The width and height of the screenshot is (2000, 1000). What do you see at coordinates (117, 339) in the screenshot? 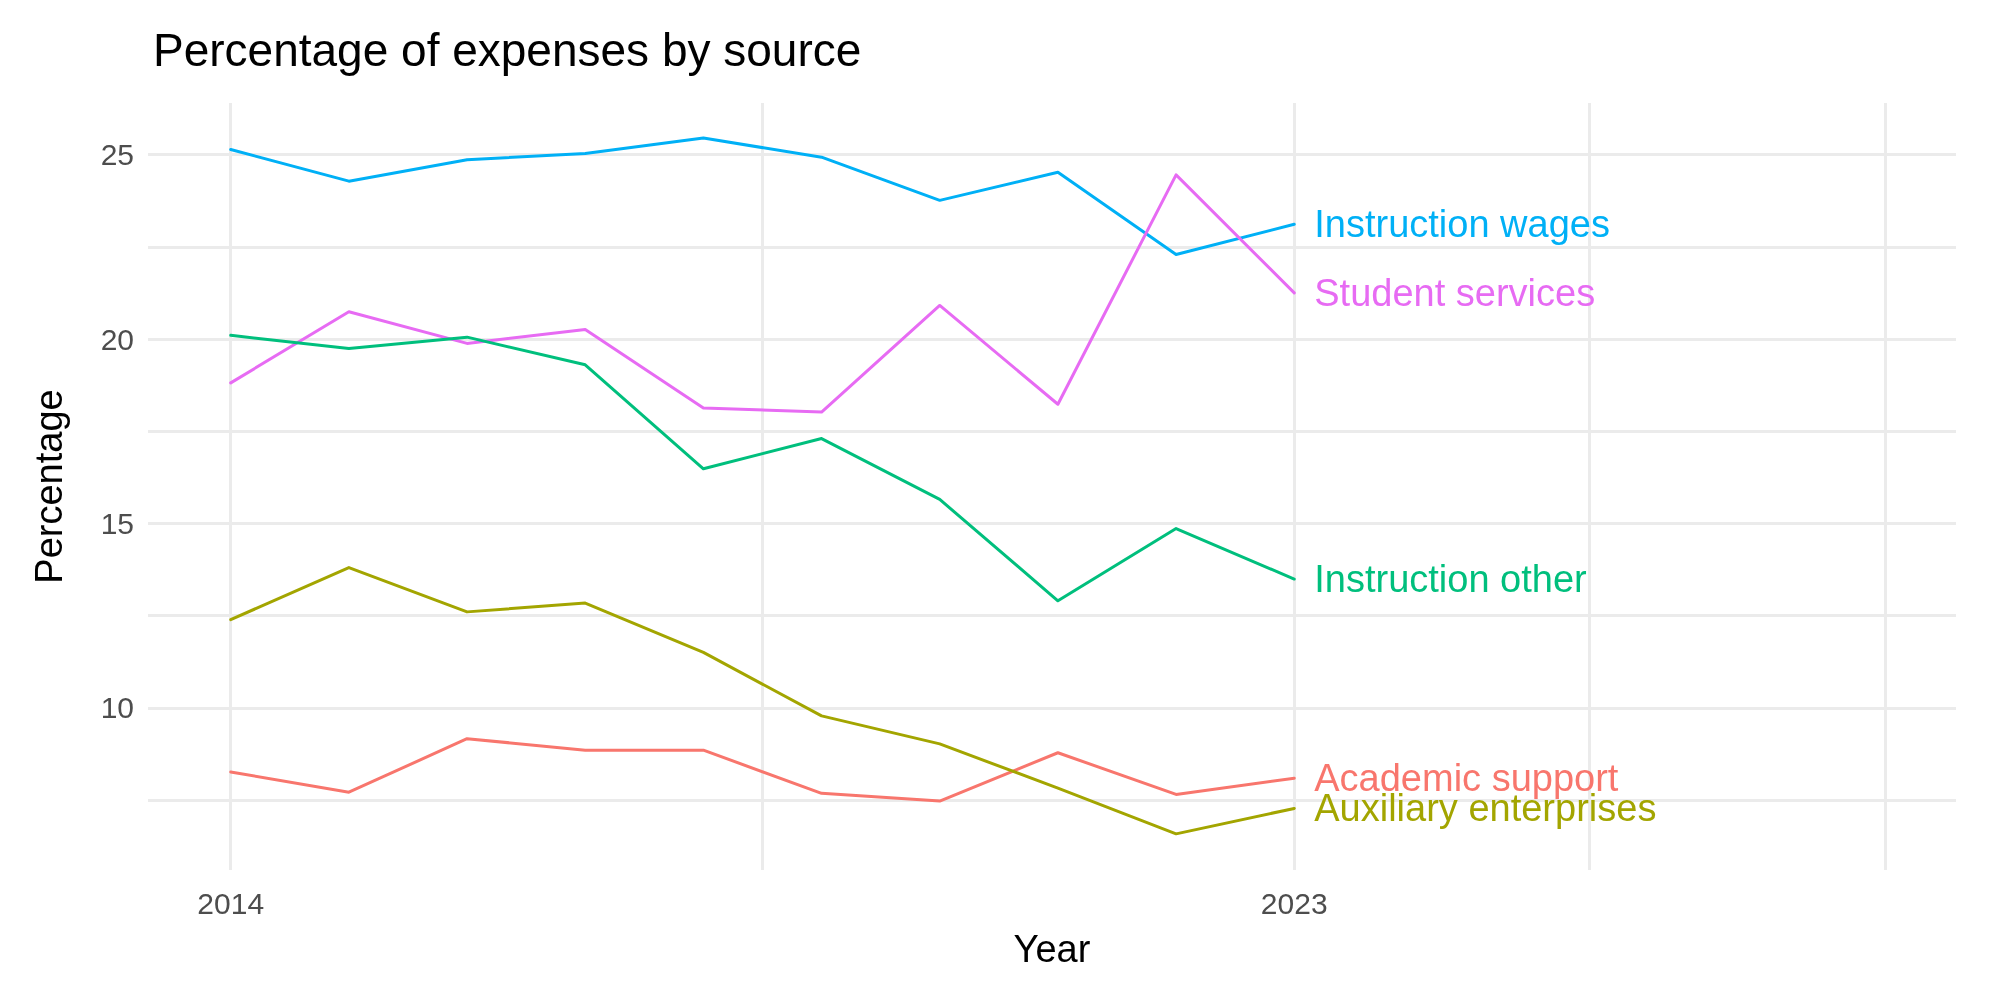
I see `y-tick-label: 20` at bounding box center [117, 339].